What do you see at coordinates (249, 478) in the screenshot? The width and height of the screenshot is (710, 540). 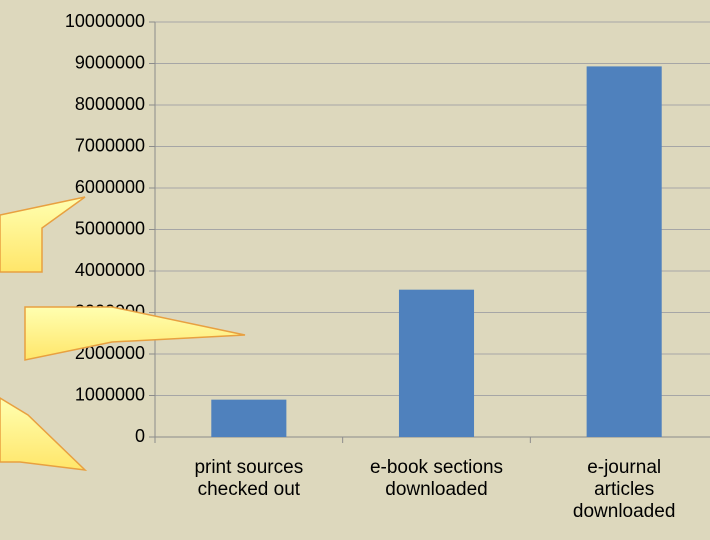 I see `x-tick-label: print sources checked out` at bounding box center [249, 478].